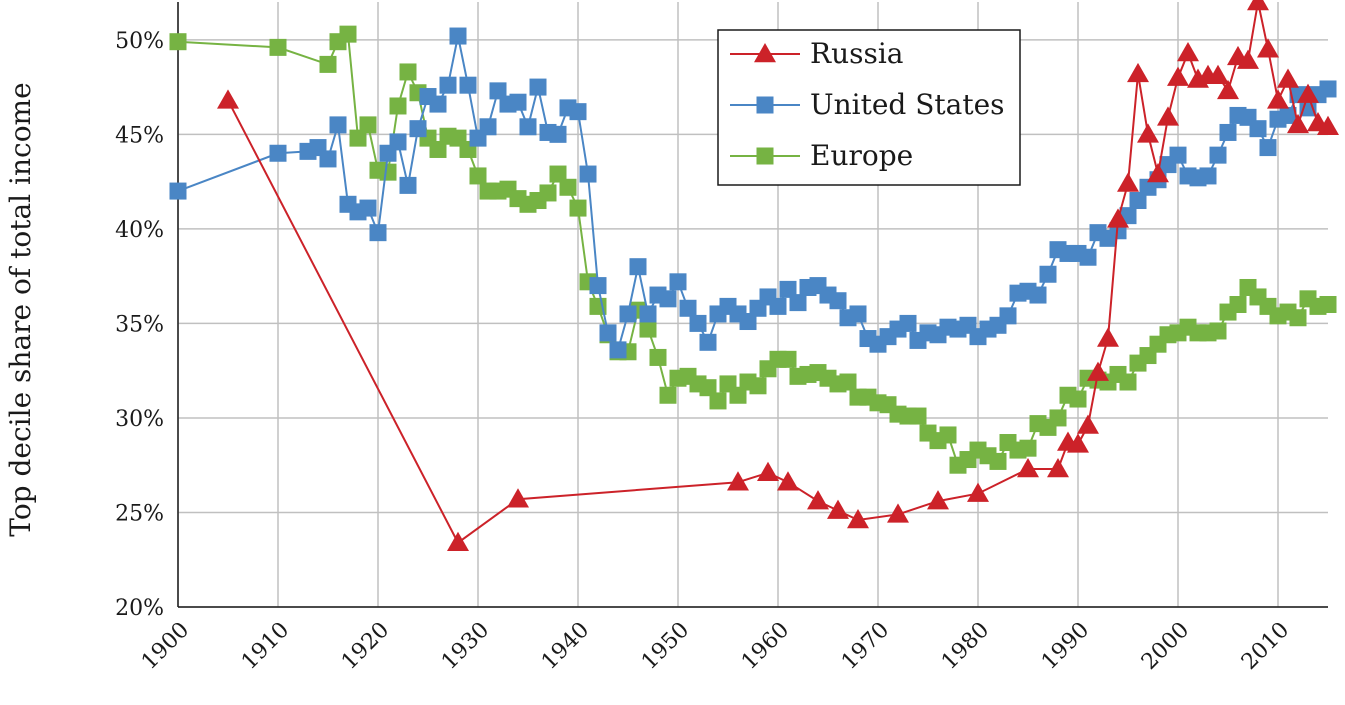 This screenshot has width=1345, height=705. I want to click on legend-entry-united-states: United States, so click(867, 104).